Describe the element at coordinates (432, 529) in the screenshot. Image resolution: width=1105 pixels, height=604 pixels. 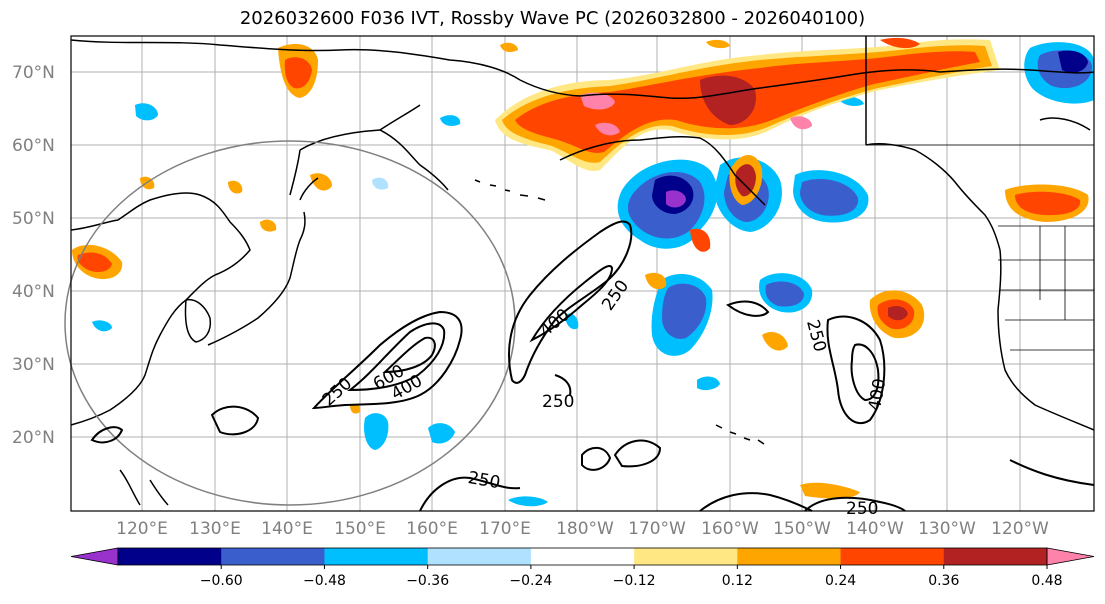
I see `lon-label: 160°E` at that location.